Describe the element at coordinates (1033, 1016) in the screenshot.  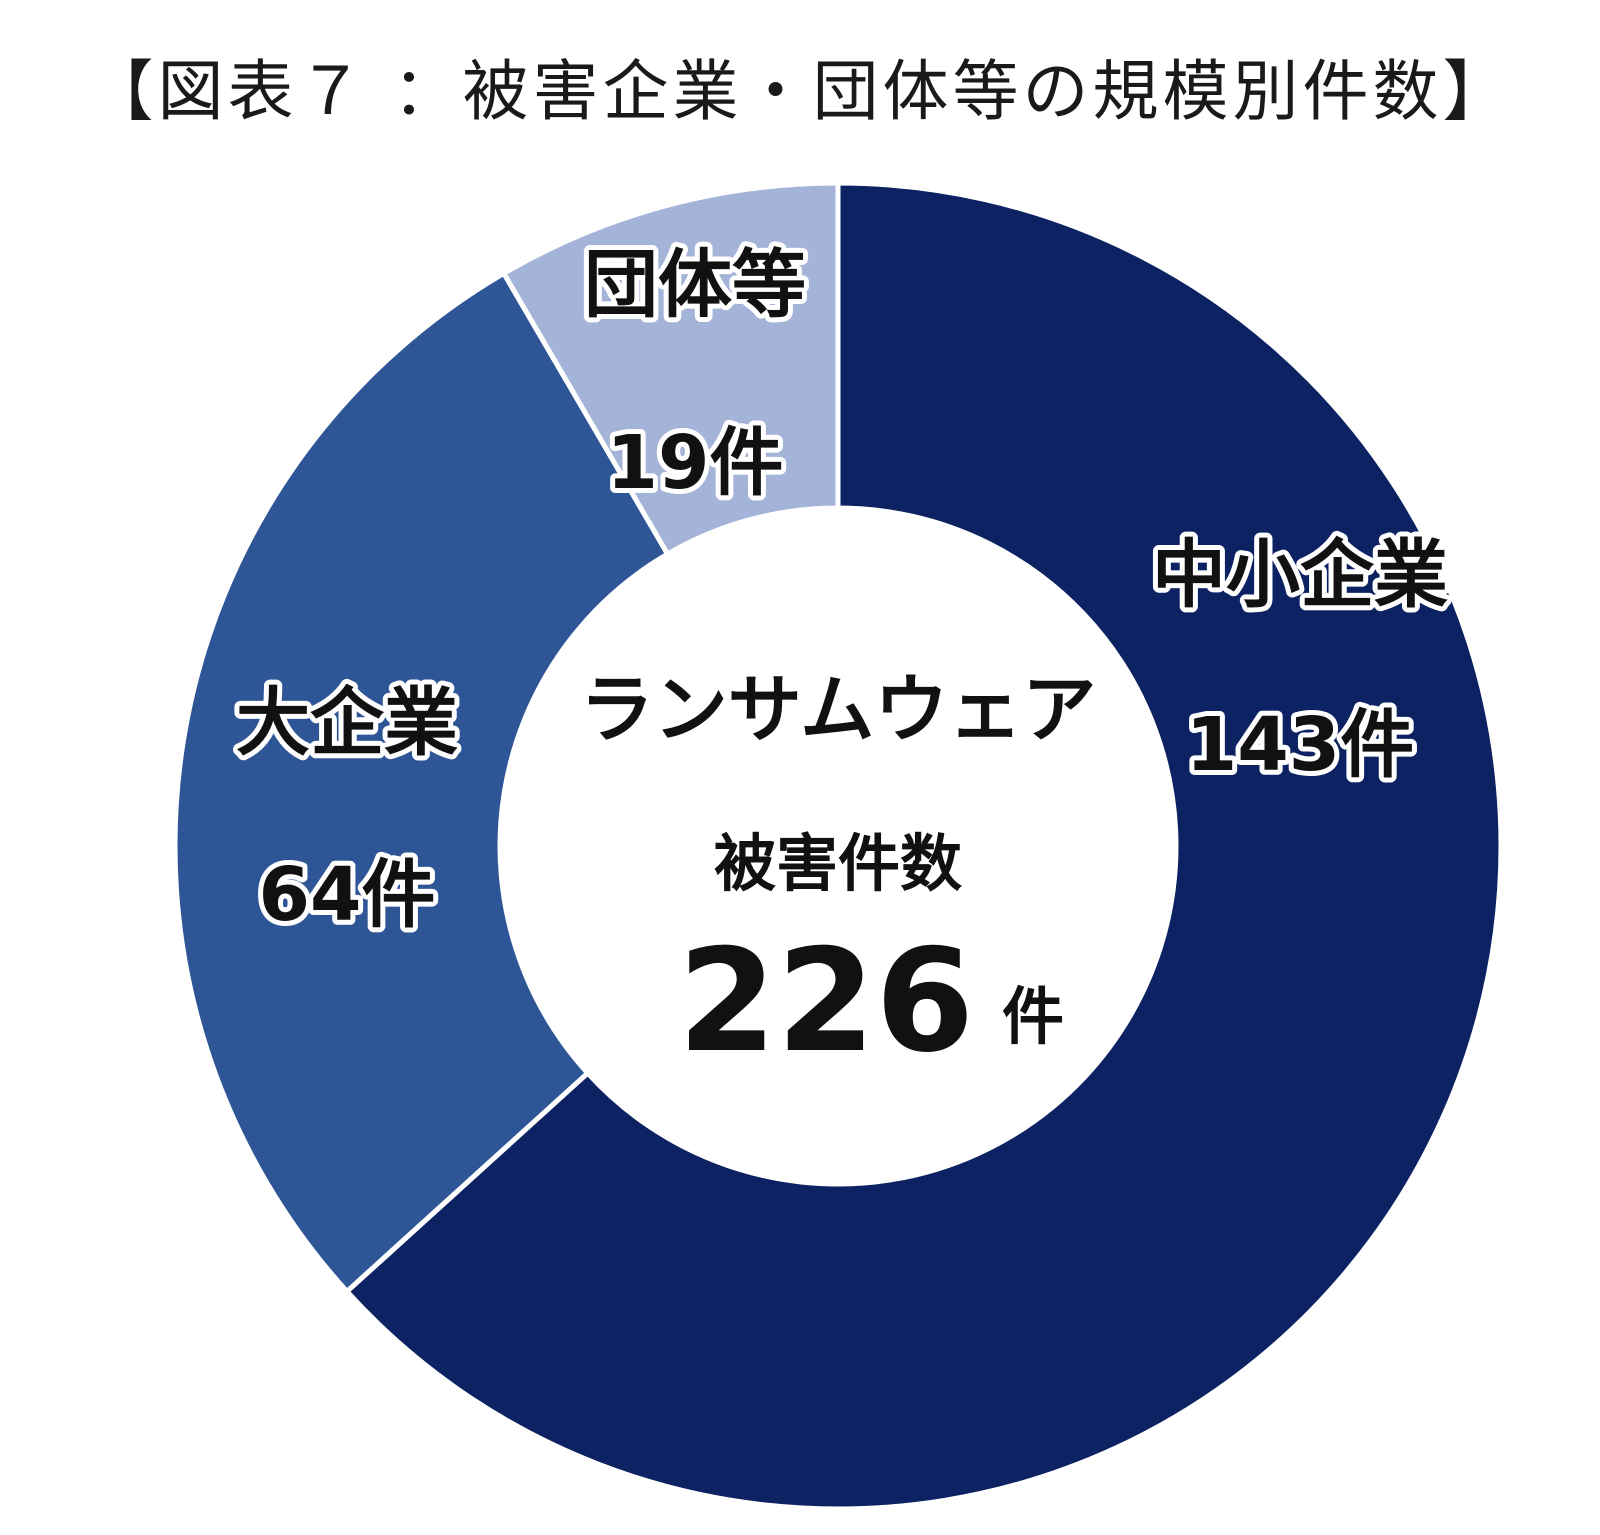
I see `center-total-unit: 件` at that location.